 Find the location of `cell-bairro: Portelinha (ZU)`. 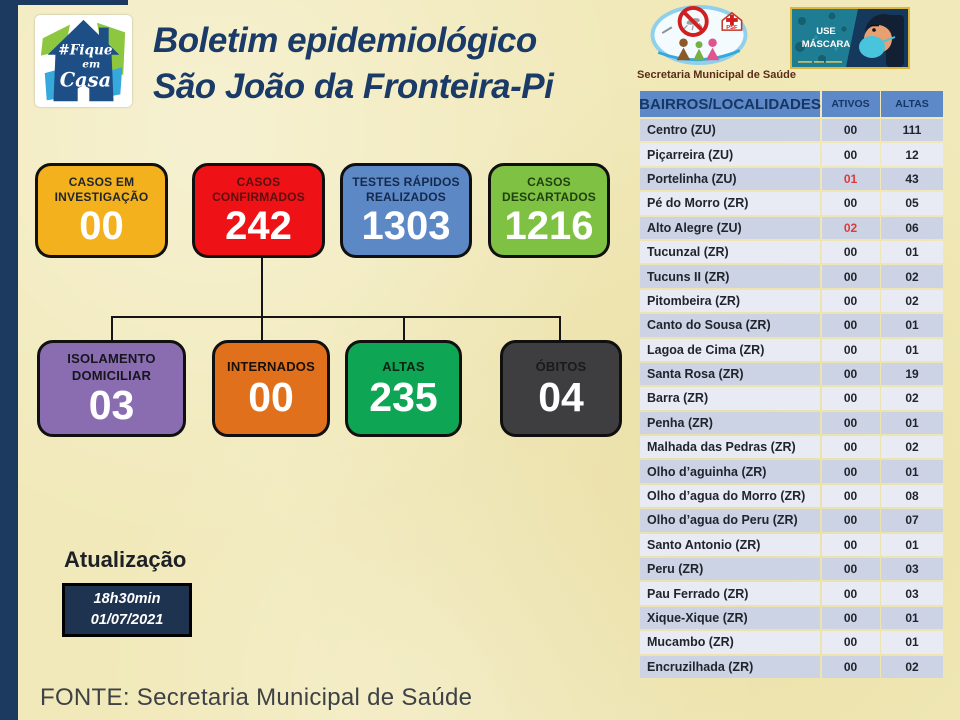

cell-bairro: Portelinha (ZU) is located at coordinates (730, 179).